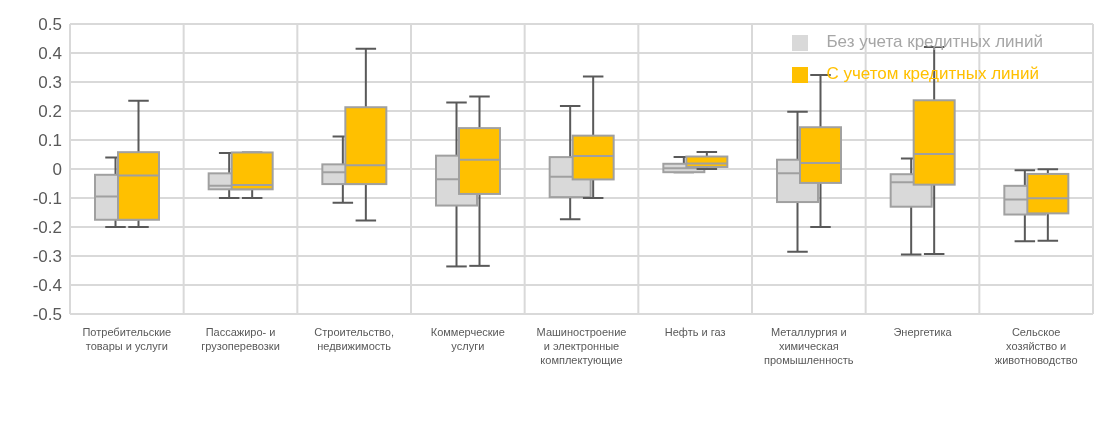  What do you see at coordinates (695, 331) in the screenshot?
I see `x-tick-label: Нефть и газ` at bounding box center [695, 331].